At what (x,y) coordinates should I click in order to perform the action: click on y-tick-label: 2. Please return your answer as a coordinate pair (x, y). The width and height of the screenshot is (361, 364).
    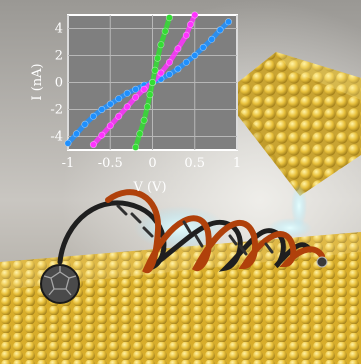
    Looking at the image, I should click on (59, 56).